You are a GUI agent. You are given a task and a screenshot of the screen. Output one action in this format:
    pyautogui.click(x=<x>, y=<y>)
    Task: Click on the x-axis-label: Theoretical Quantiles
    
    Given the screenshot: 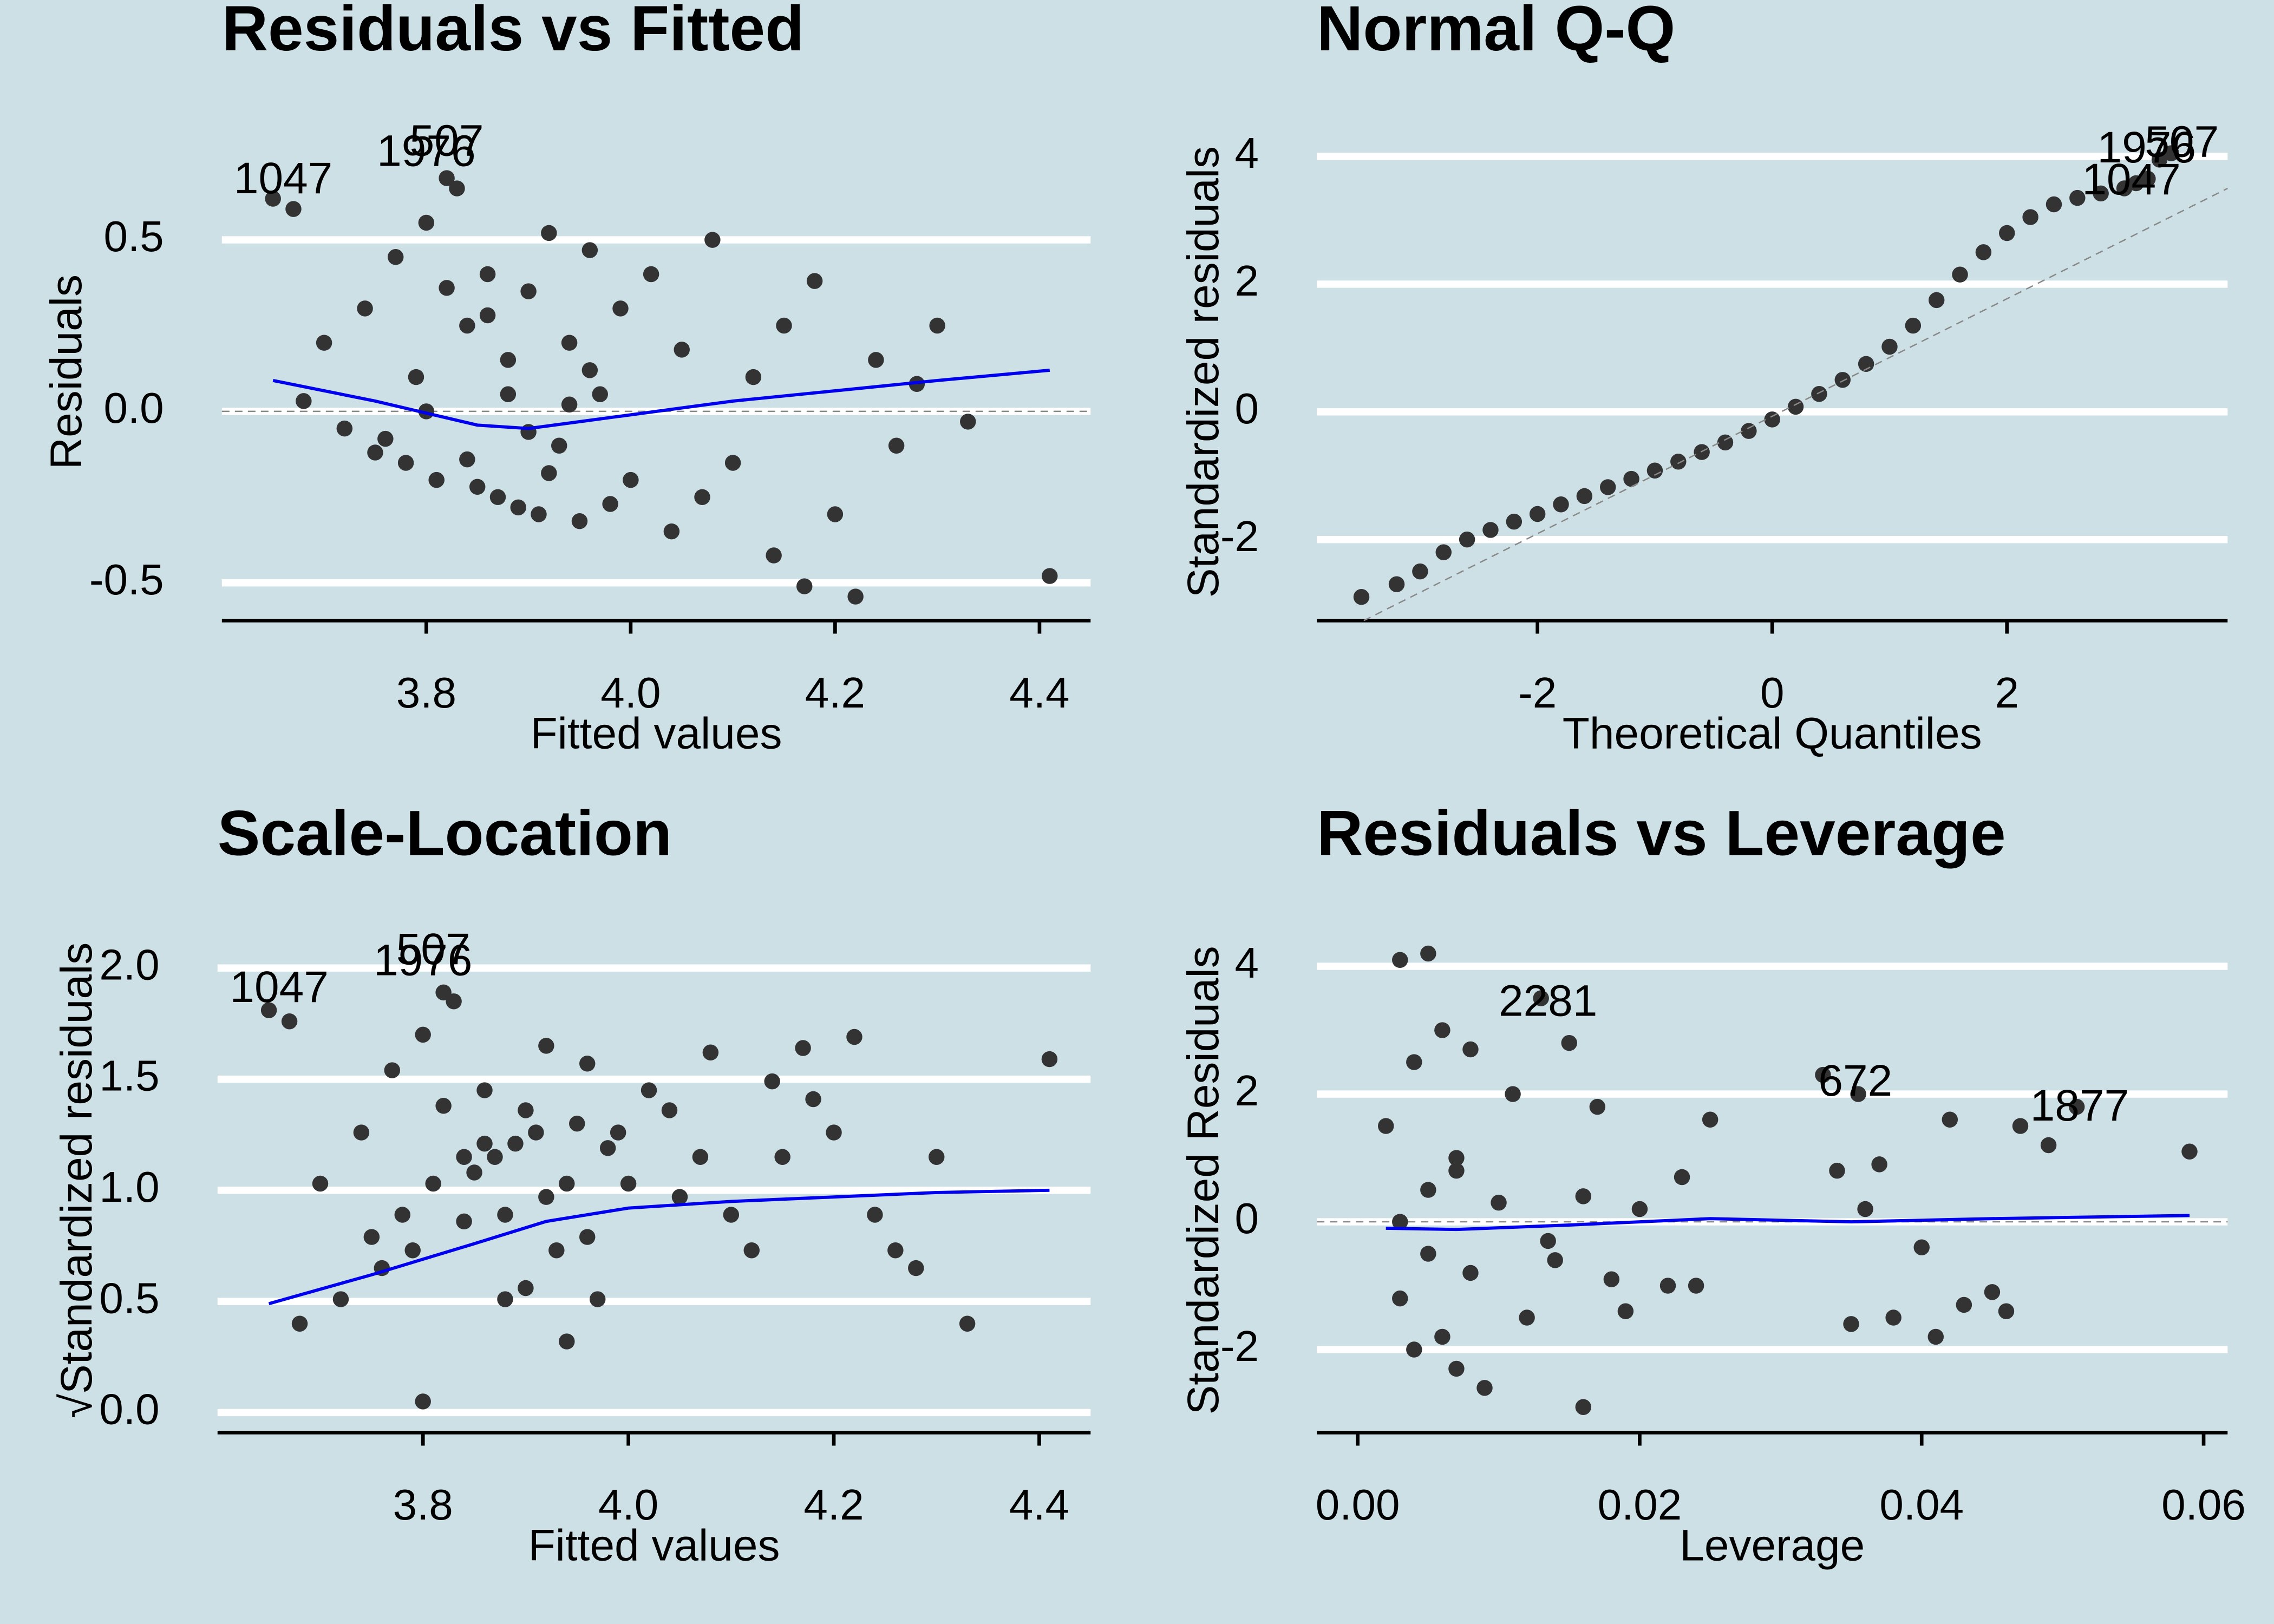 What is the action you would take?
    pyautogui.click(x=1773, y=733)
    